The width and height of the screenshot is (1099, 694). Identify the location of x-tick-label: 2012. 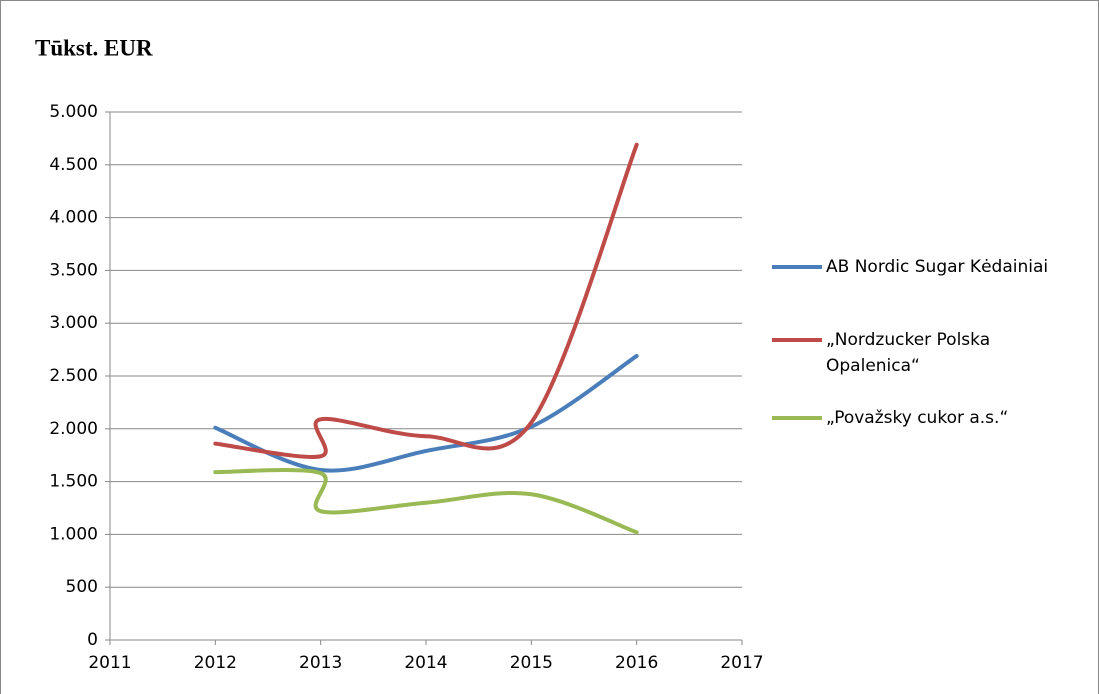
(215, 663).